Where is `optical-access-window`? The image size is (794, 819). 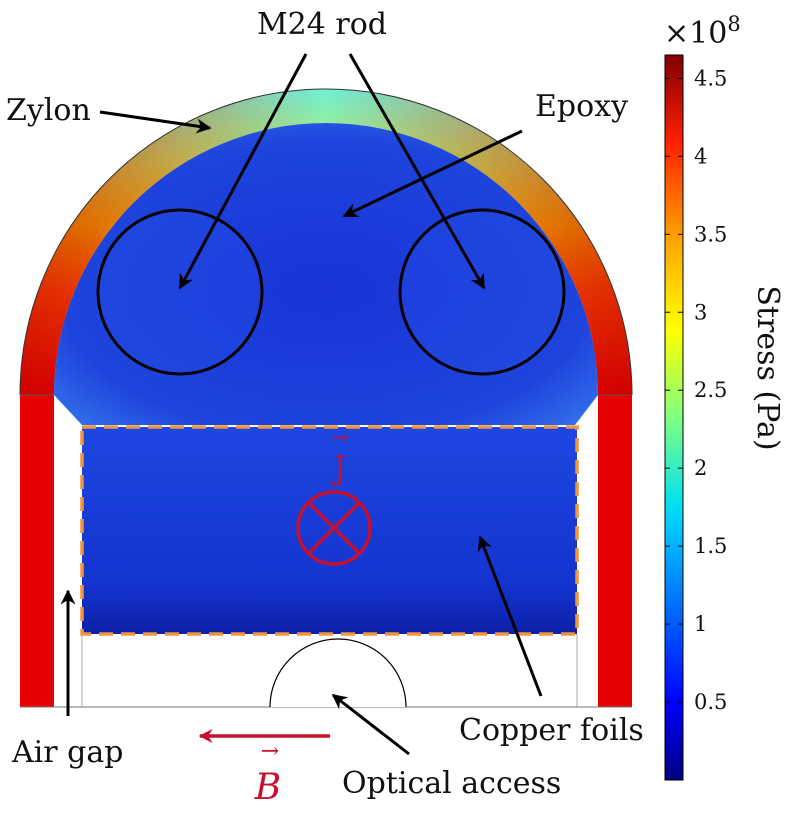 optical-access-window is located at coordinates (338, 673).